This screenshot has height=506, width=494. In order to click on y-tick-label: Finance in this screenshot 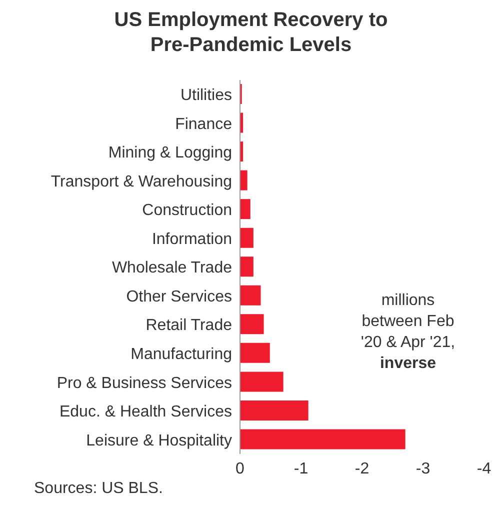, I will do `click(203, 124)`.